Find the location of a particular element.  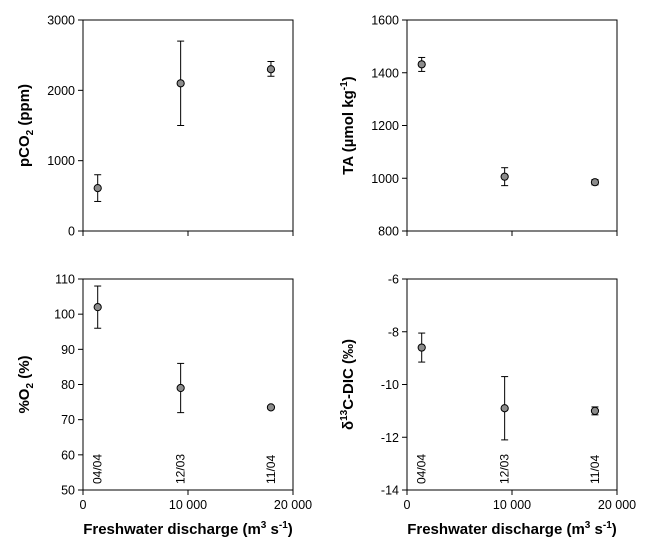

y-tick-label: 100 is located at coordinates (64, 315).